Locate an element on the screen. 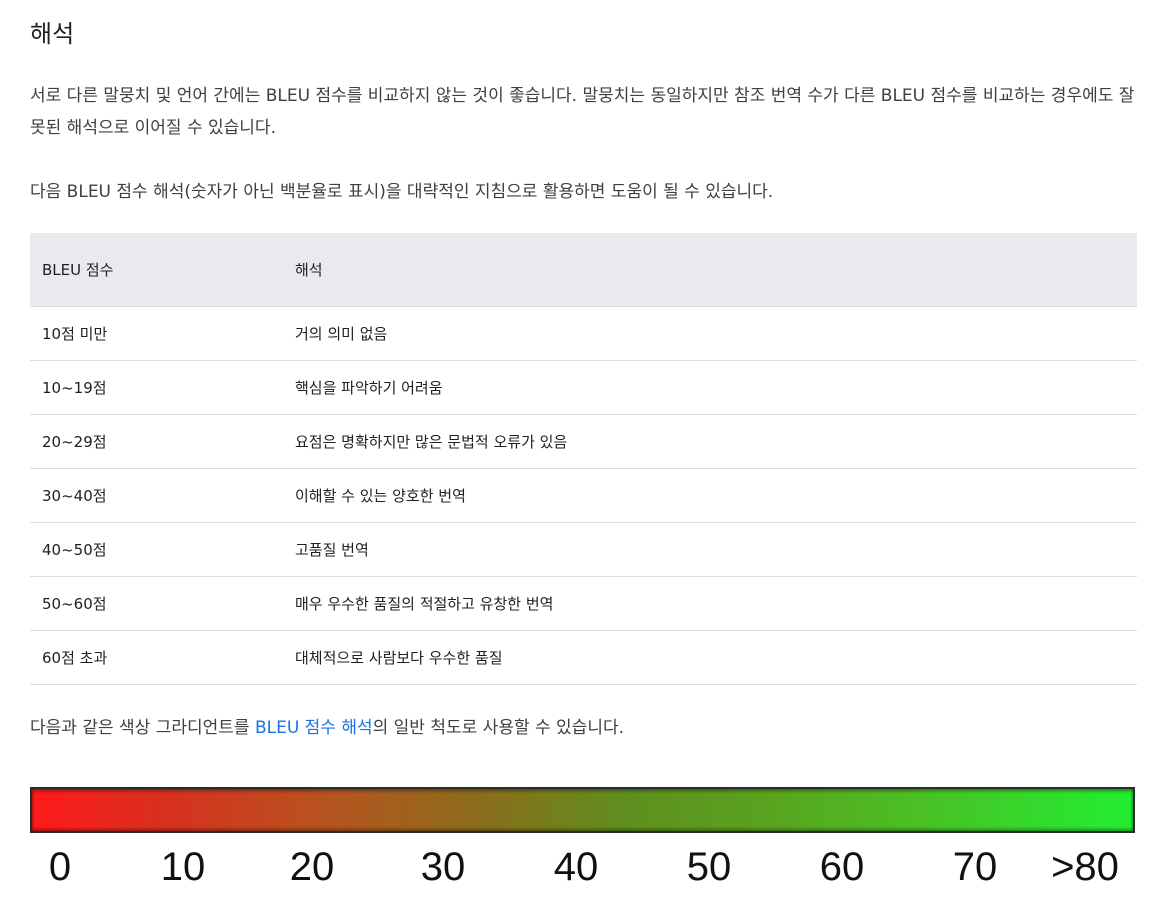 The height and width of the screenshot is (922, 1157). section-heading: 해석 is located at coordinates (52, 34).